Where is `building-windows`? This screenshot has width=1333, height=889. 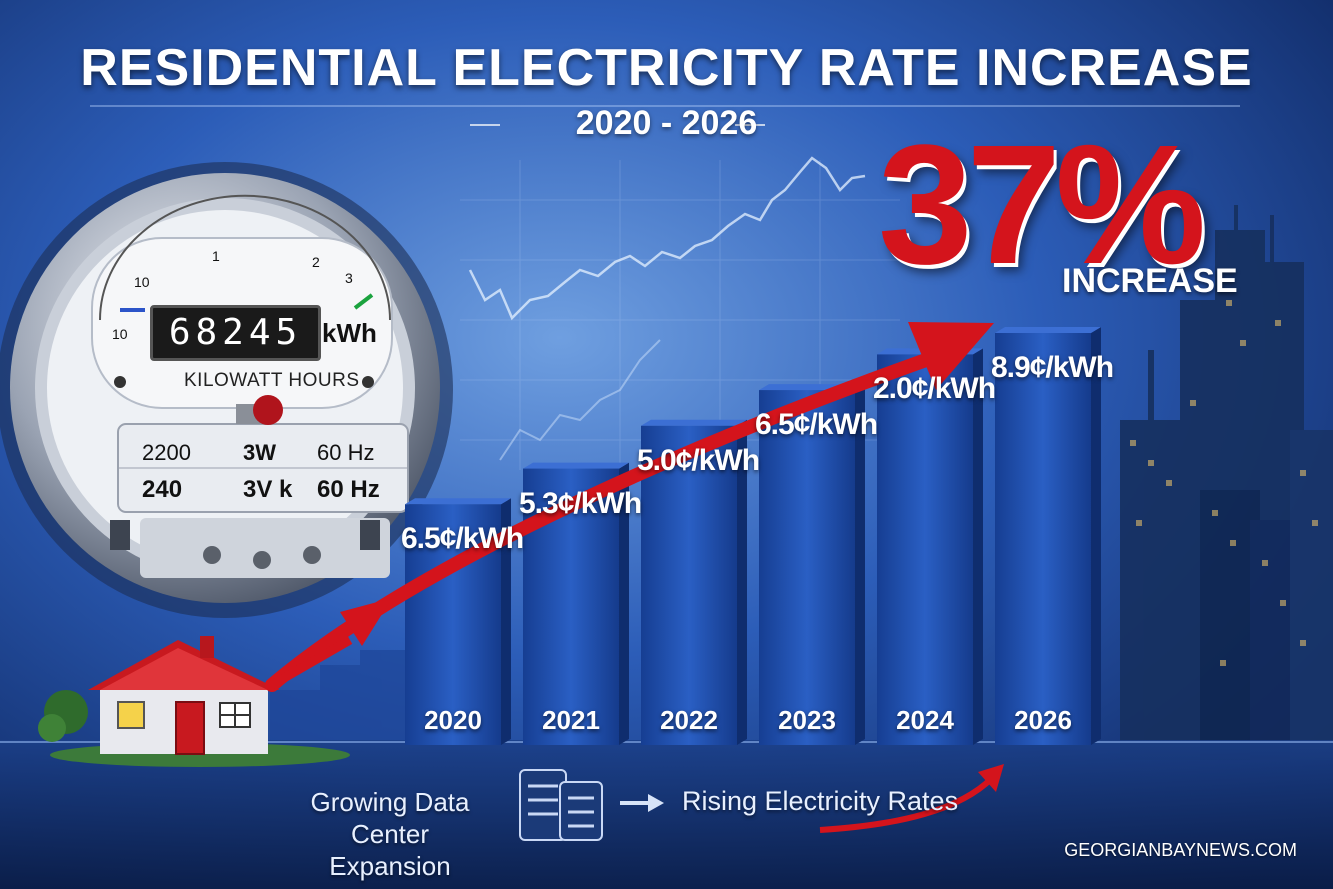
building-windows is located at coordinates (1224, 483).